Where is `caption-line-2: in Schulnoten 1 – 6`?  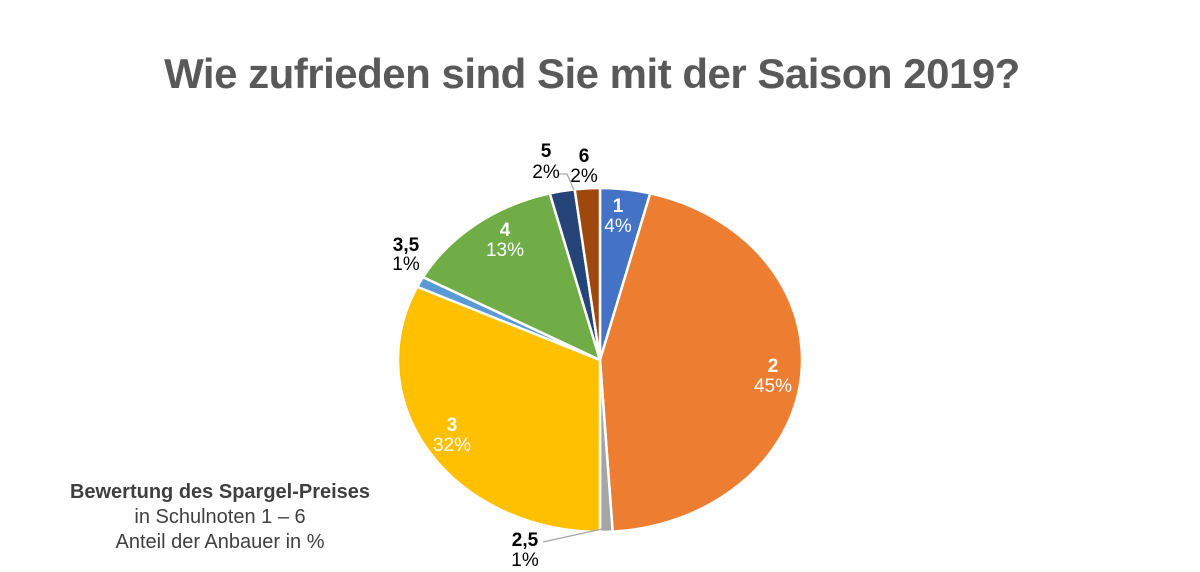 caption-line-2: in Schulnoten 1 – 6 is located at coordinates (220, 517).